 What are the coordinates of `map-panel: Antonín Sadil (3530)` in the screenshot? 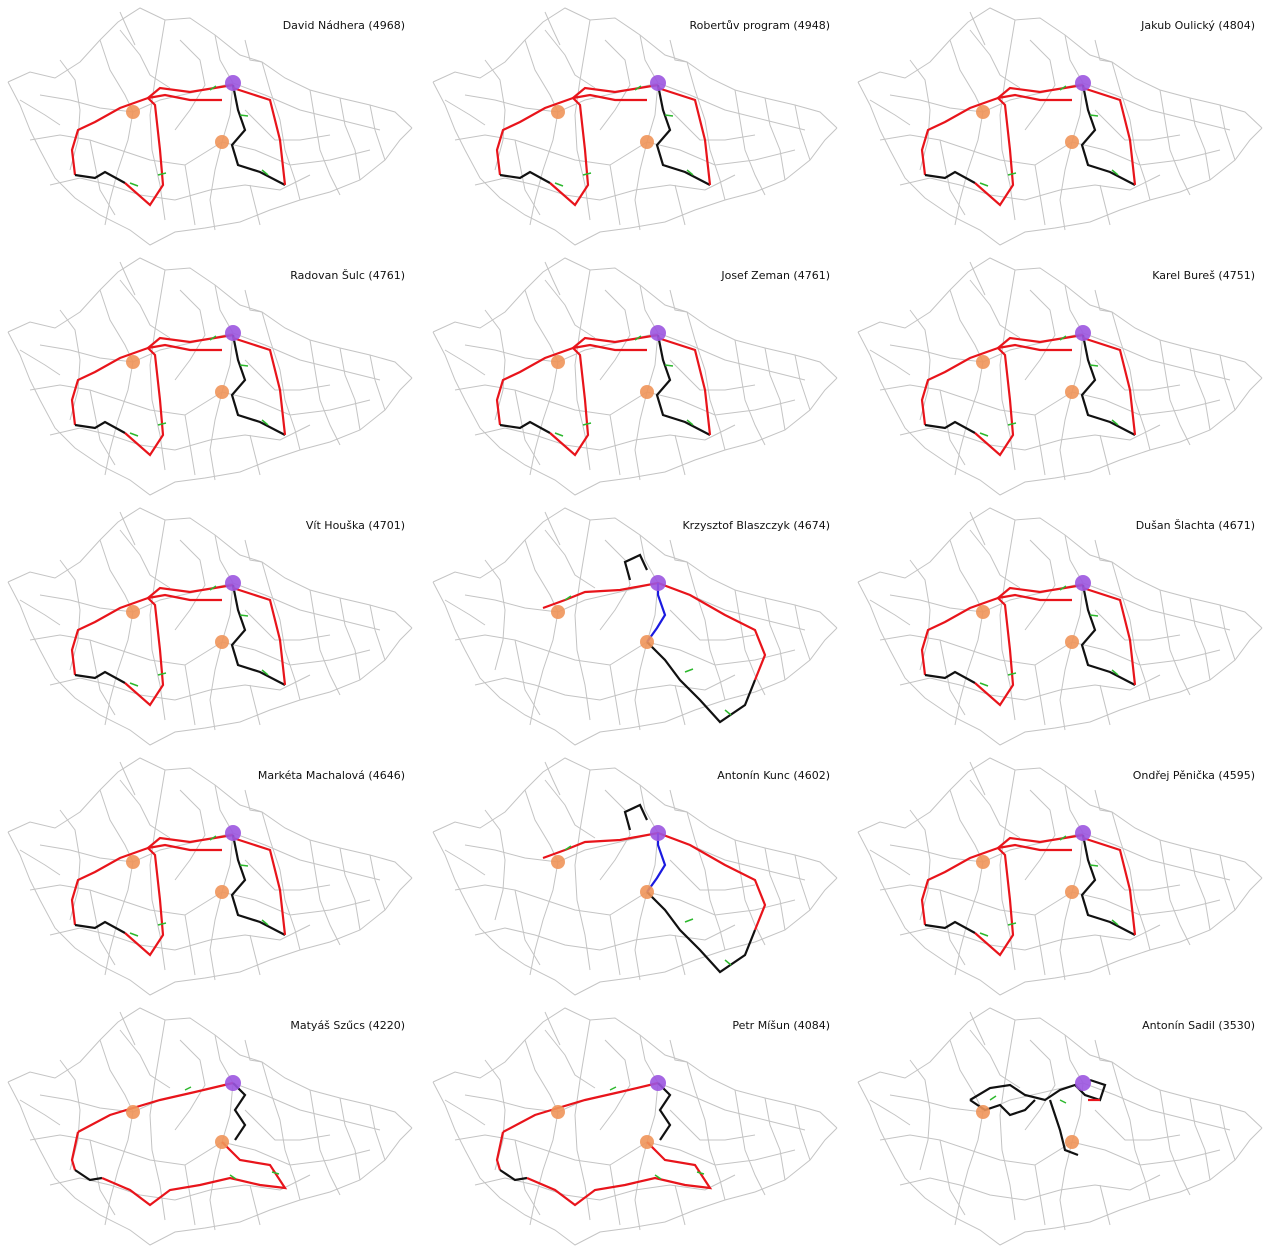 It's located at (1060, 1126).